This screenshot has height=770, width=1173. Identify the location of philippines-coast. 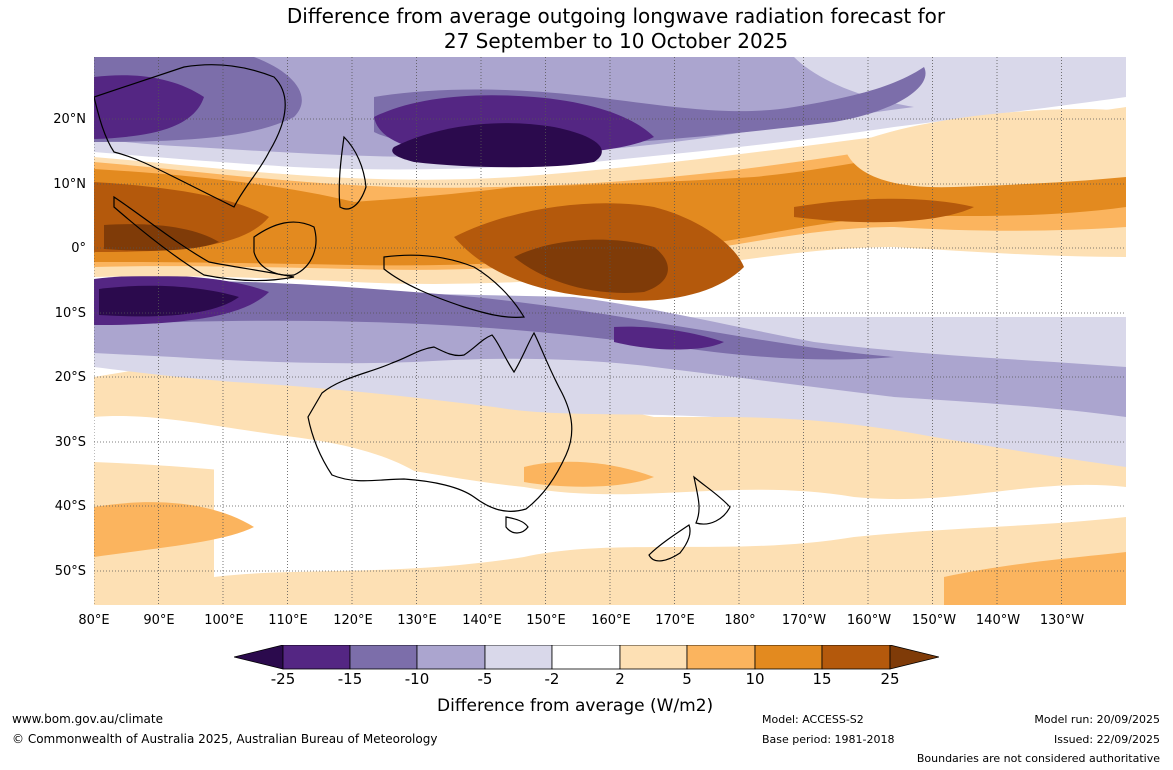
(352, 172).